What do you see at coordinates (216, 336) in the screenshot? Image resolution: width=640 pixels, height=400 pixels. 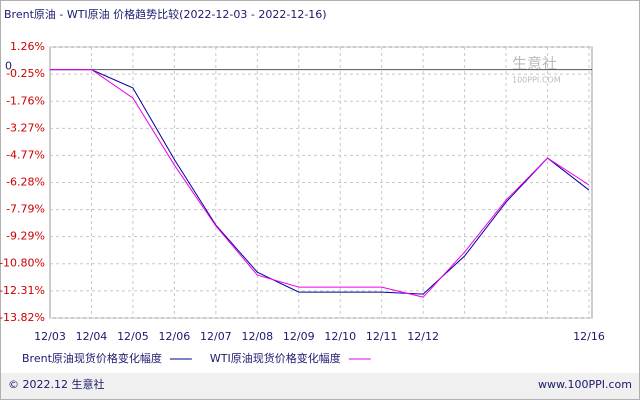 I see `x-tick-label: 12/07` at bounding box center [216, 336].